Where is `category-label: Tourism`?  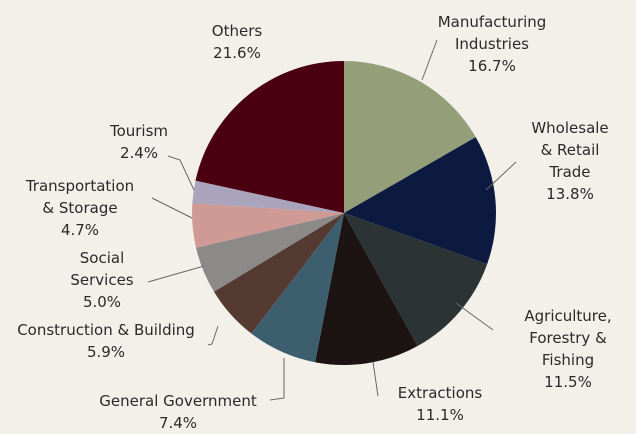 category-label: Tourism is located at coordinates (139, 131).